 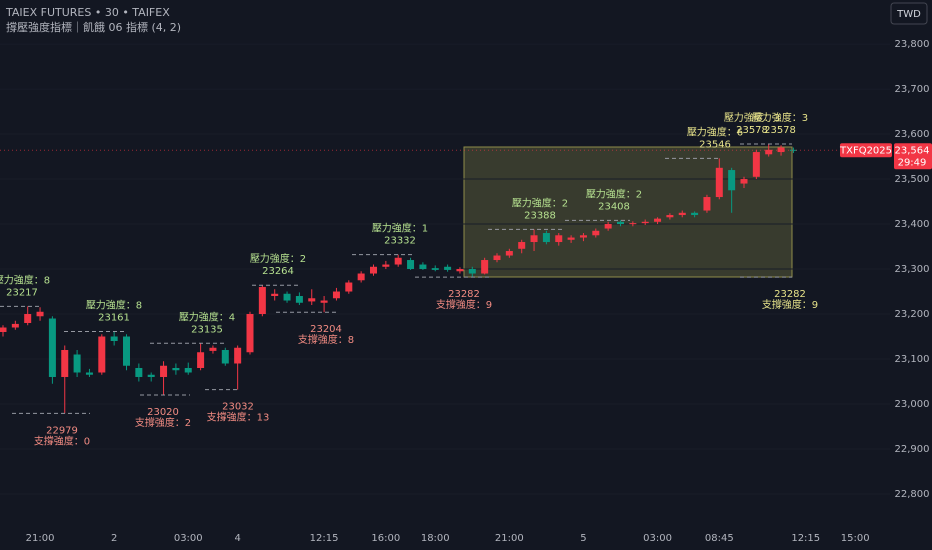 What do you see at coordinates (237, 538) in the screenshot?
I see `x-tick-label: 4` at bounding box center [237, 538].